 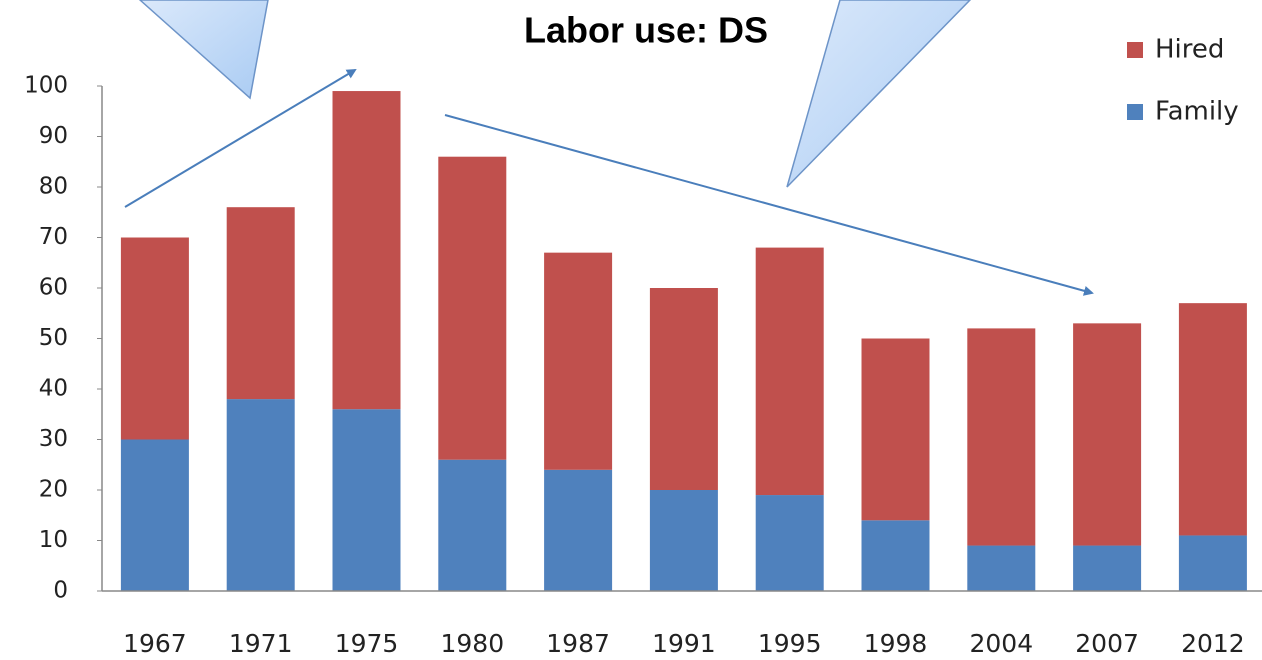 I want to click on x-tick-label: 1987, so click(x=578, y=643).